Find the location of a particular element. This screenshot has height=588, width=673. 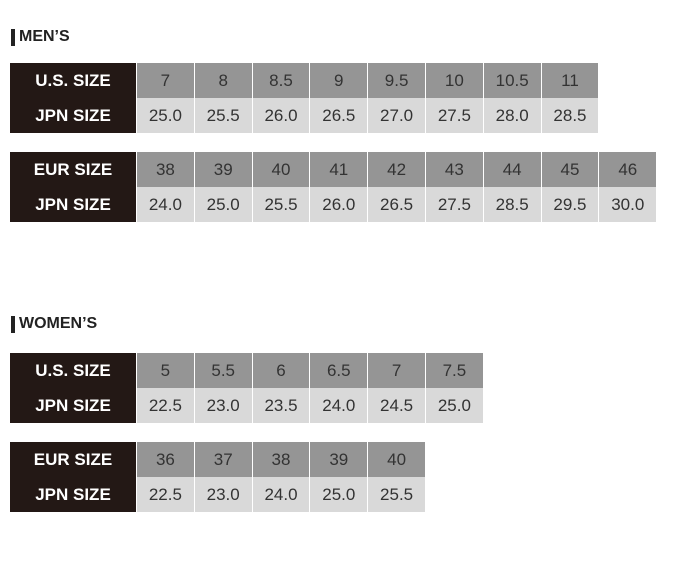

table-row: EUR SIZE 36 37 38 39 40 is located at coordinates (217, 459).